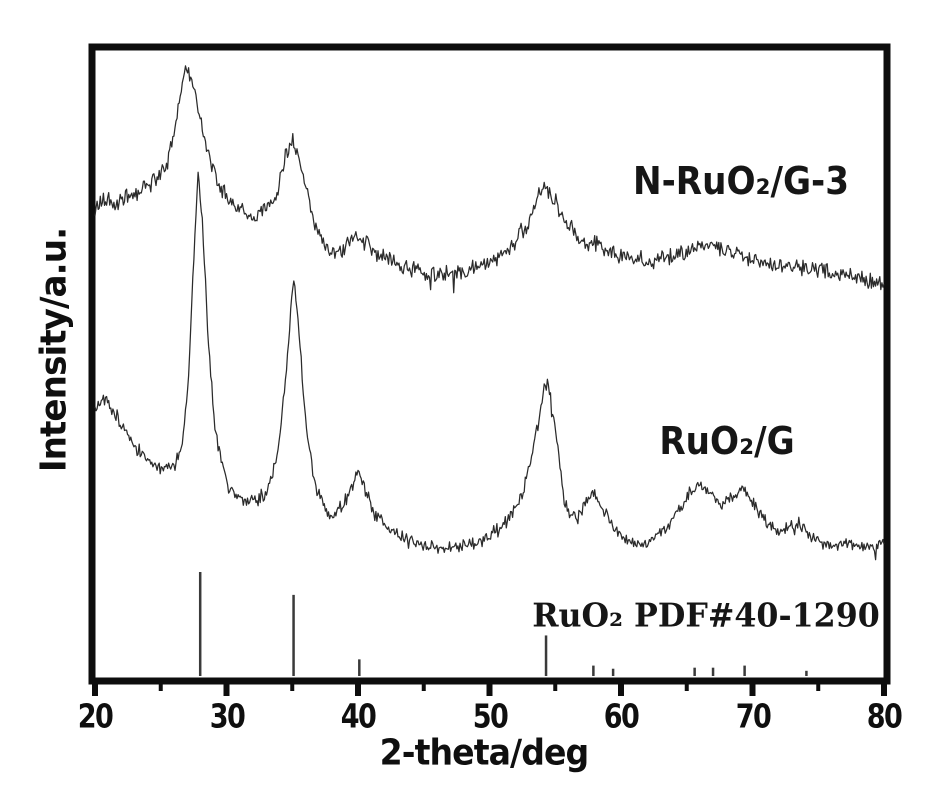 The image size is (925, 788). I want to click on x-tick-label: 70, so click(753, 716).